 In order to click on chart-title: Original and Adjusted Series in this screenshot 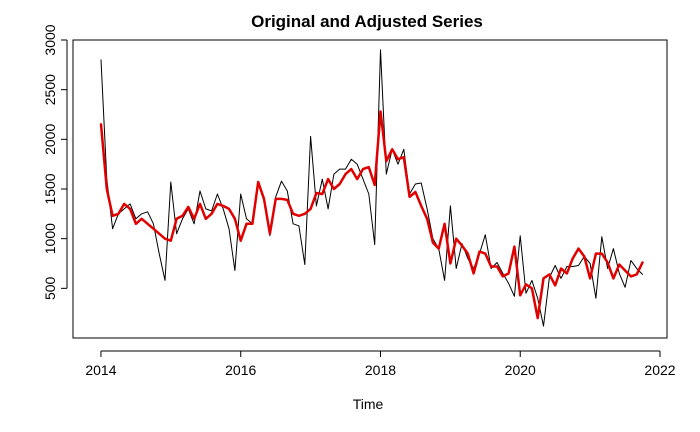, I will do `click(367, 21)`.